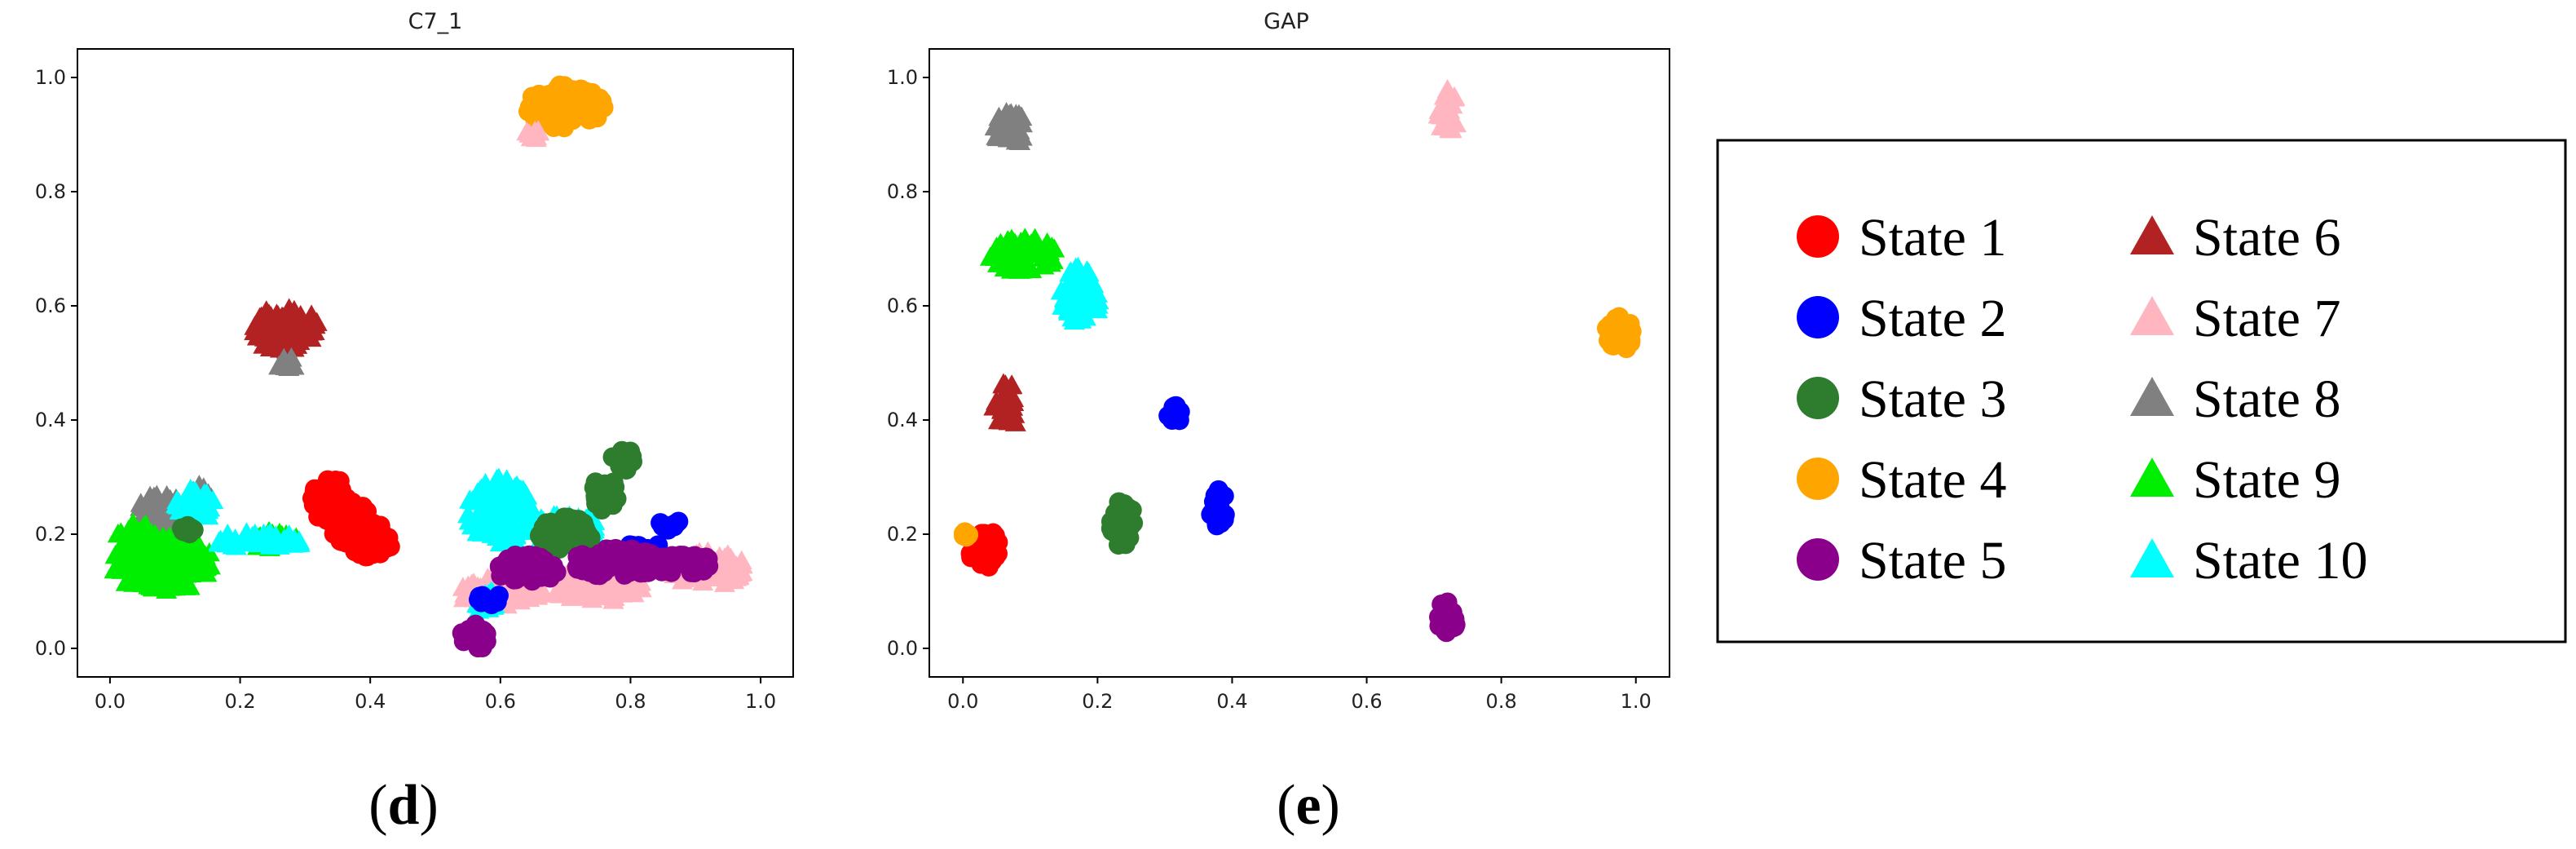  I want to click on legend-label: State 2, so click(1932, 318).